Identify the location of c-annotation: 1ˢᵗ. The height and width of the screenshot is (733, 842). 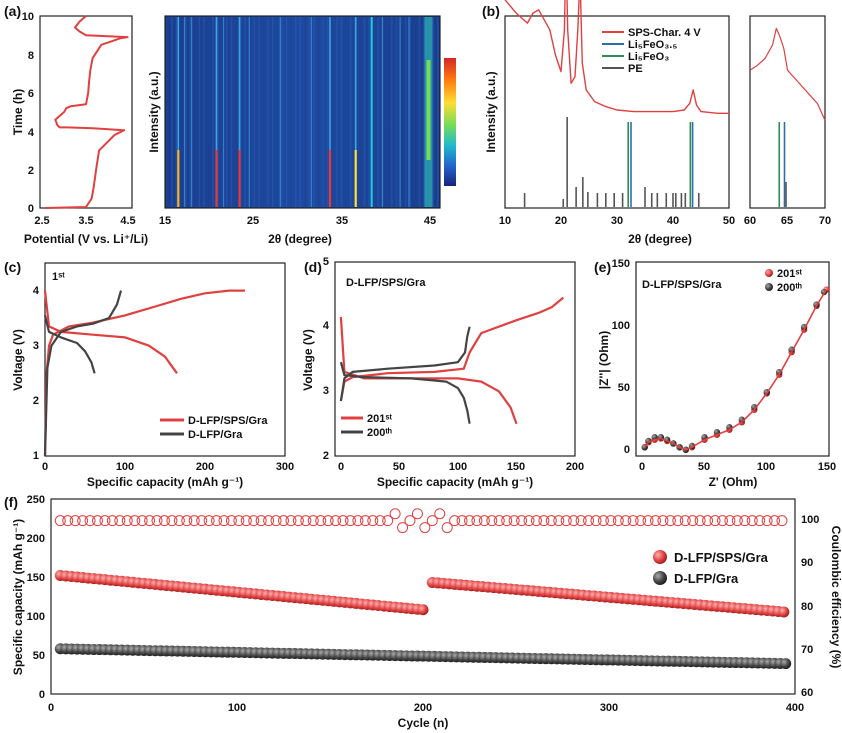
(58, 277).